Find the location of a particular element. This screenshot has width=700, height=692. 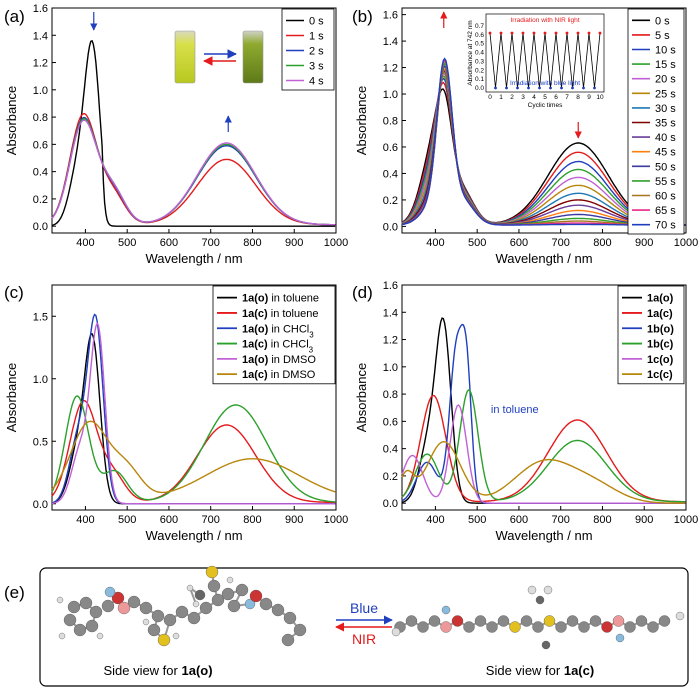

legend-compound: 1a(c) is located at coordinates (255, 375).